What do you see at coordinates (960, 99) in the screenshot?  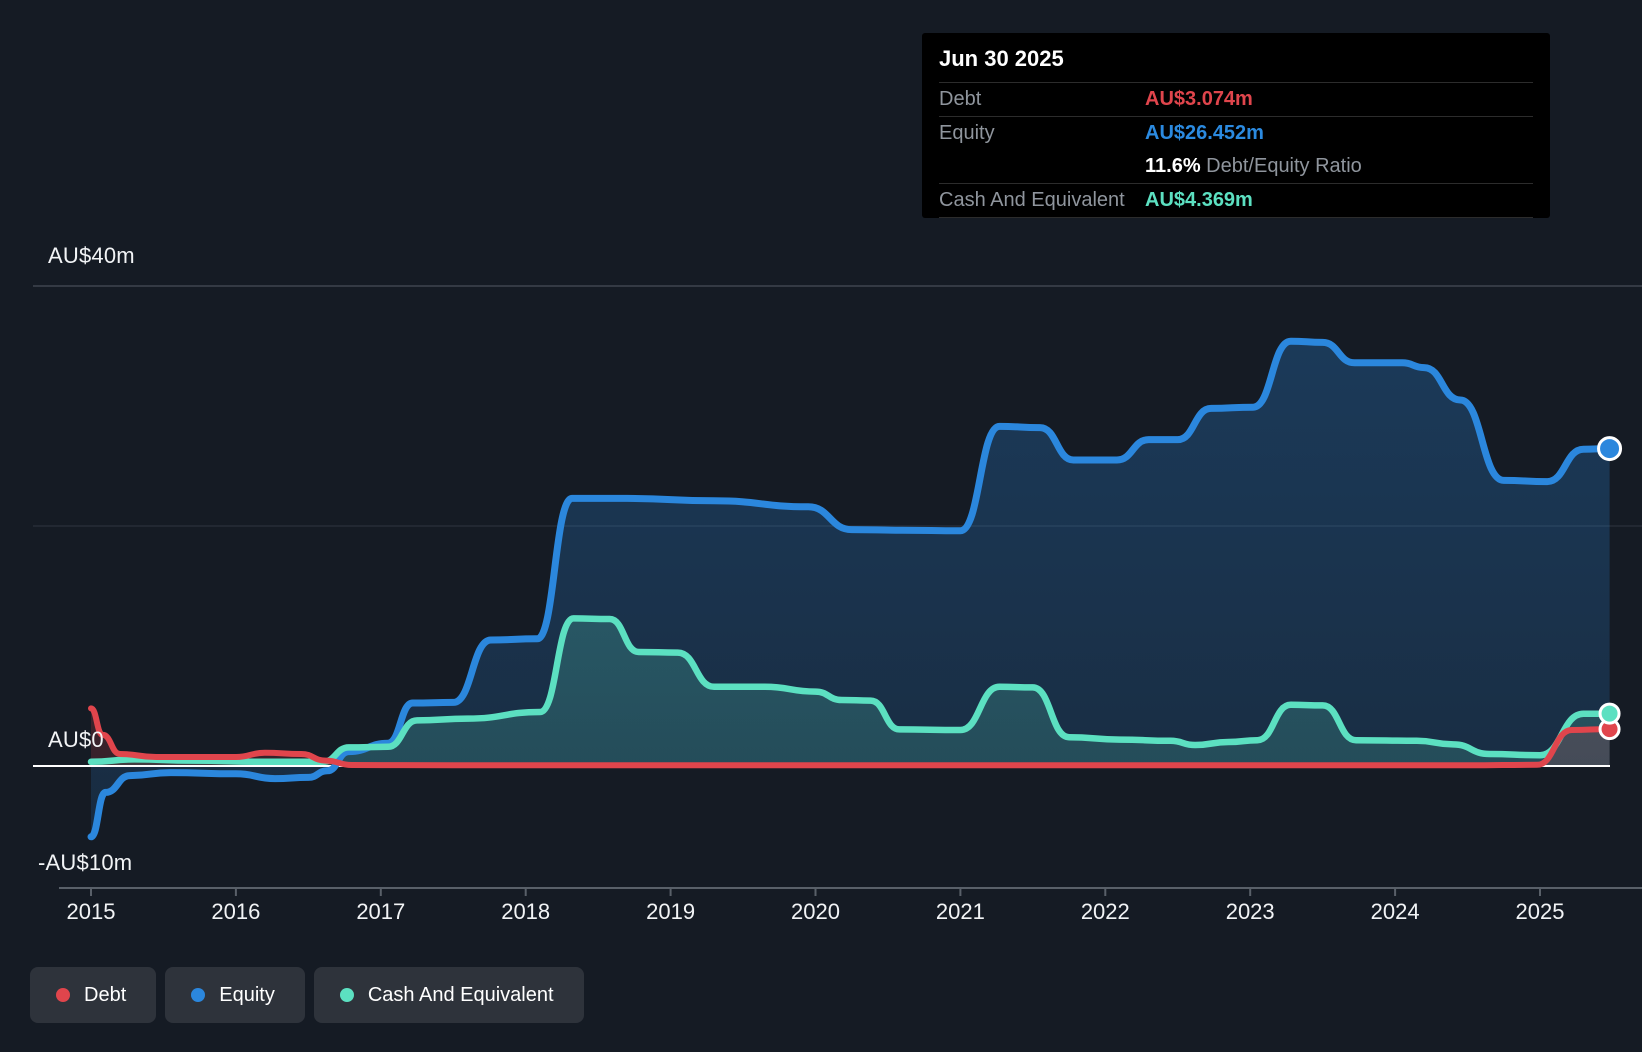 I see `tooltip-debt-label: Debt` at bounding box center [960, 99].